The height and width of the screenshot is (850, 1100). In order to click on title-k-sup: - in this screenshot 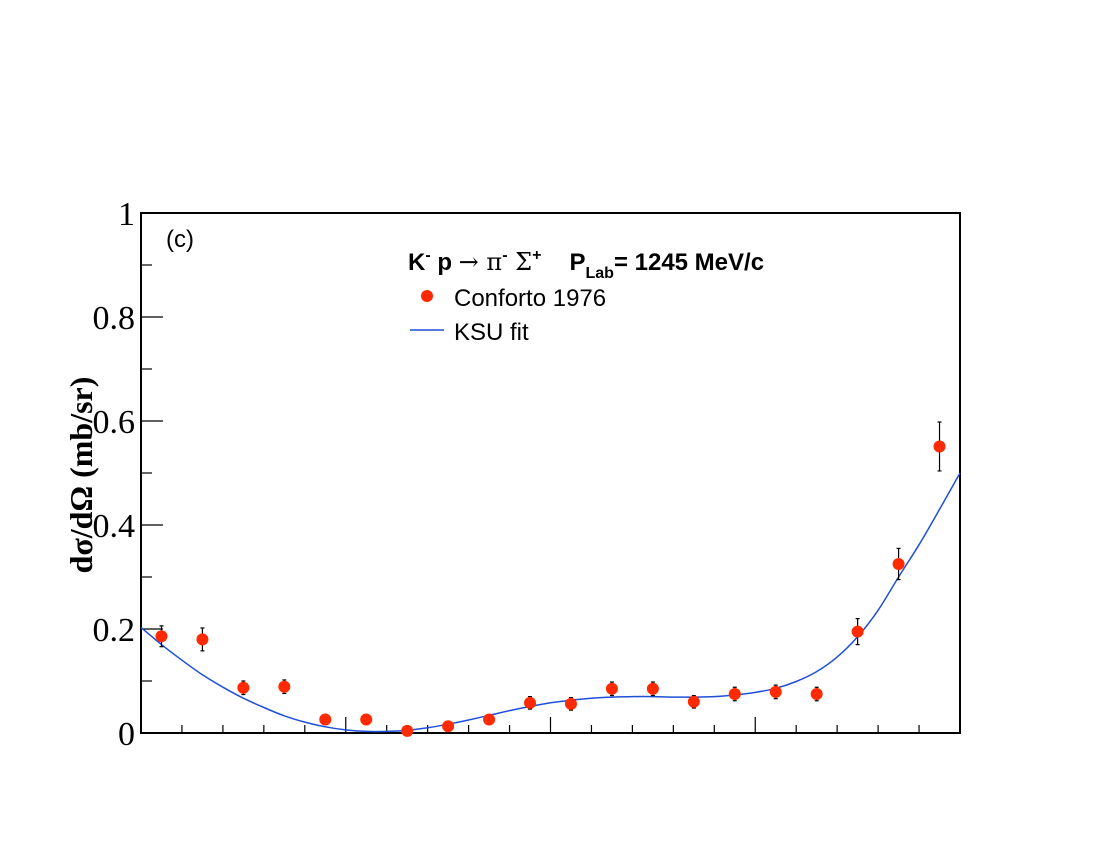, I will do `click(427, 255)`.